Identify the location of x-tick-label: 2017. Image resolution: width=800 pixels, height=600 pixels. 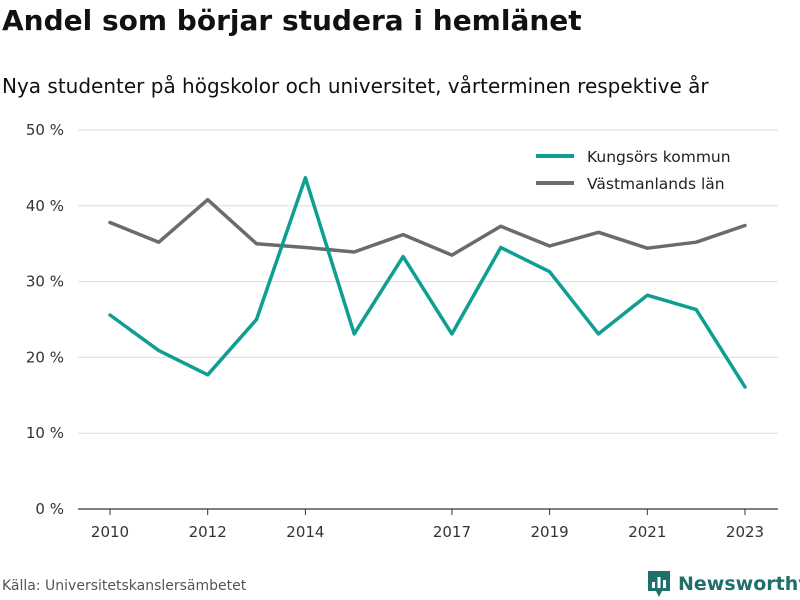
(452, 532).